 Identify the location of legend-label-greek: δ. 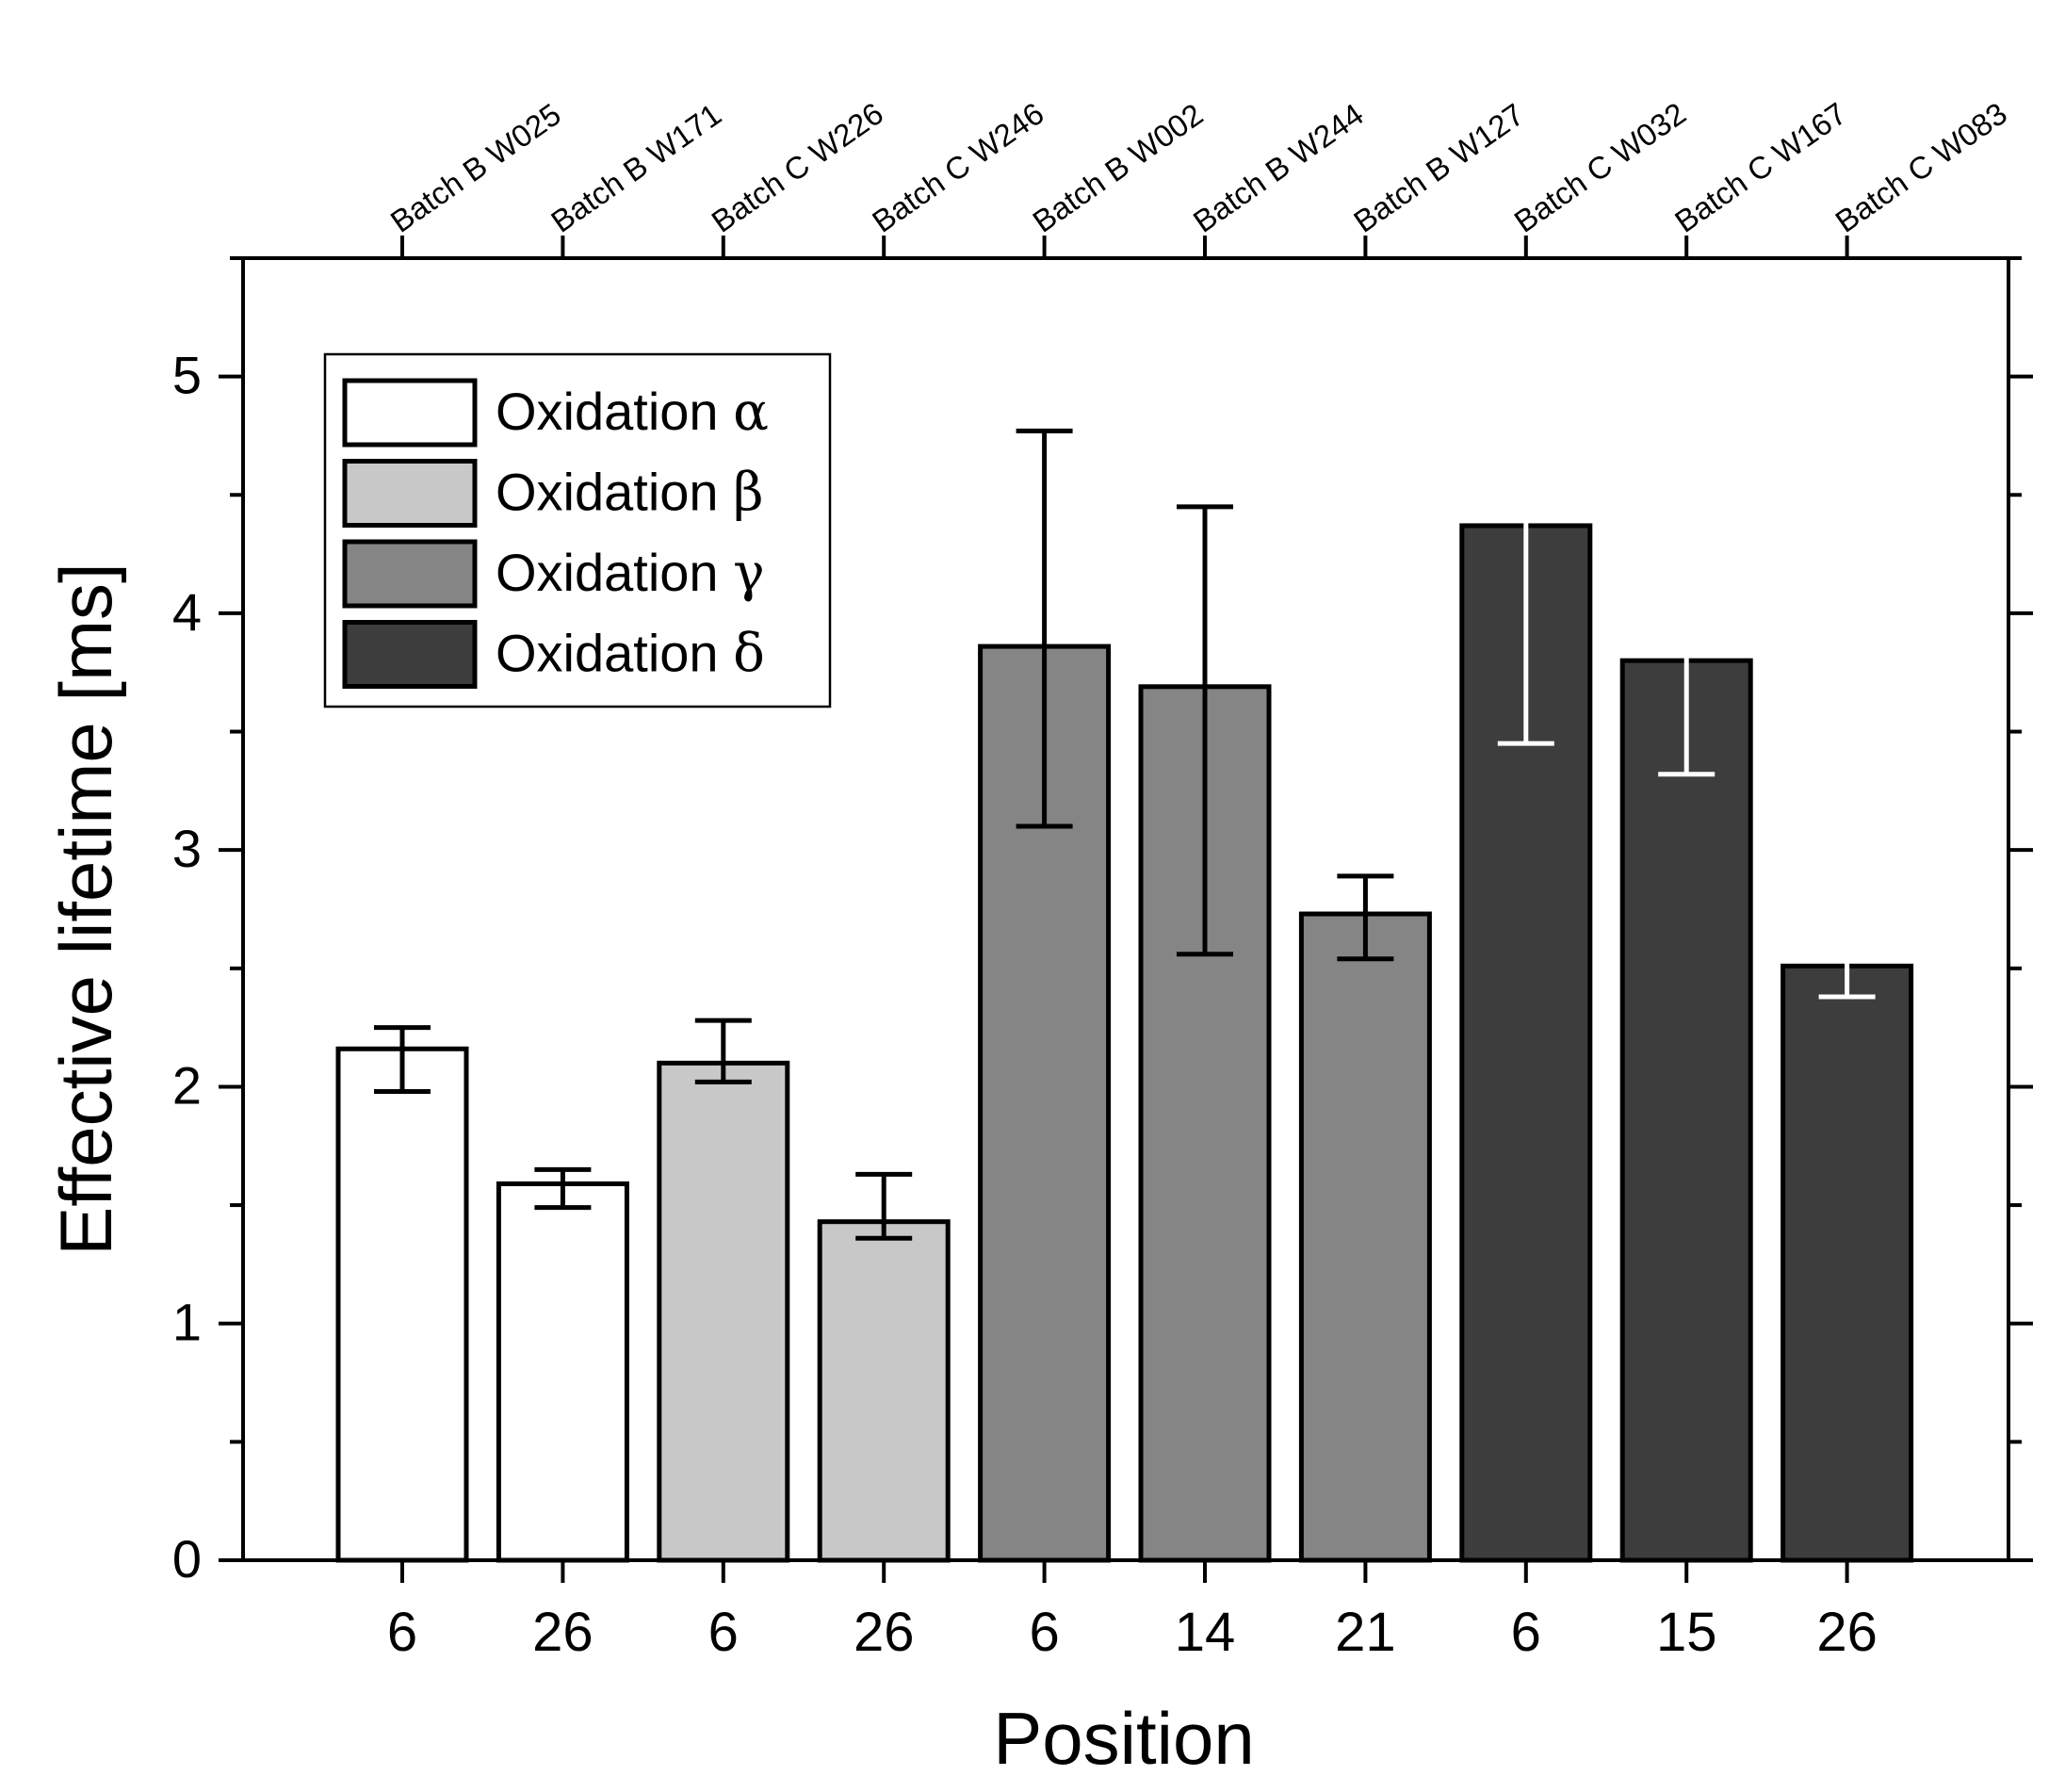
(749, 654).